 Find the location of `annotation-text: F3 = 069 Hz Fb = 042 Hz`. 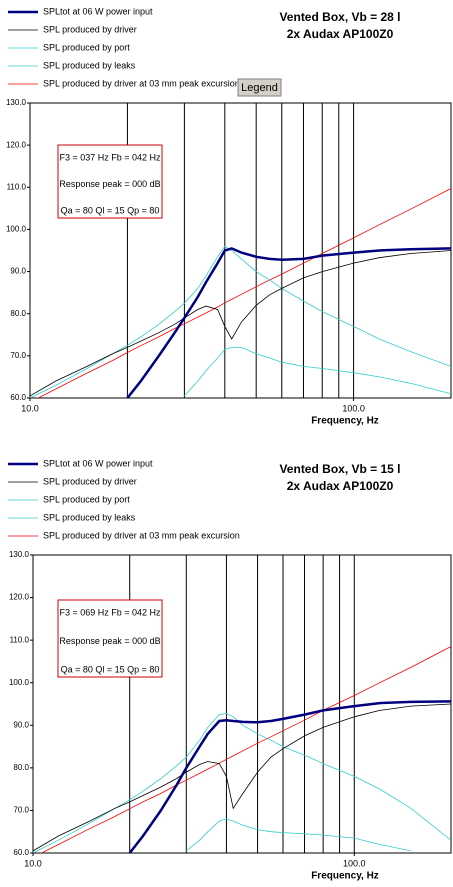

annotation-text: F3 = 069 Hz Fb = 042 Hz is located at coordinates (110, 612).